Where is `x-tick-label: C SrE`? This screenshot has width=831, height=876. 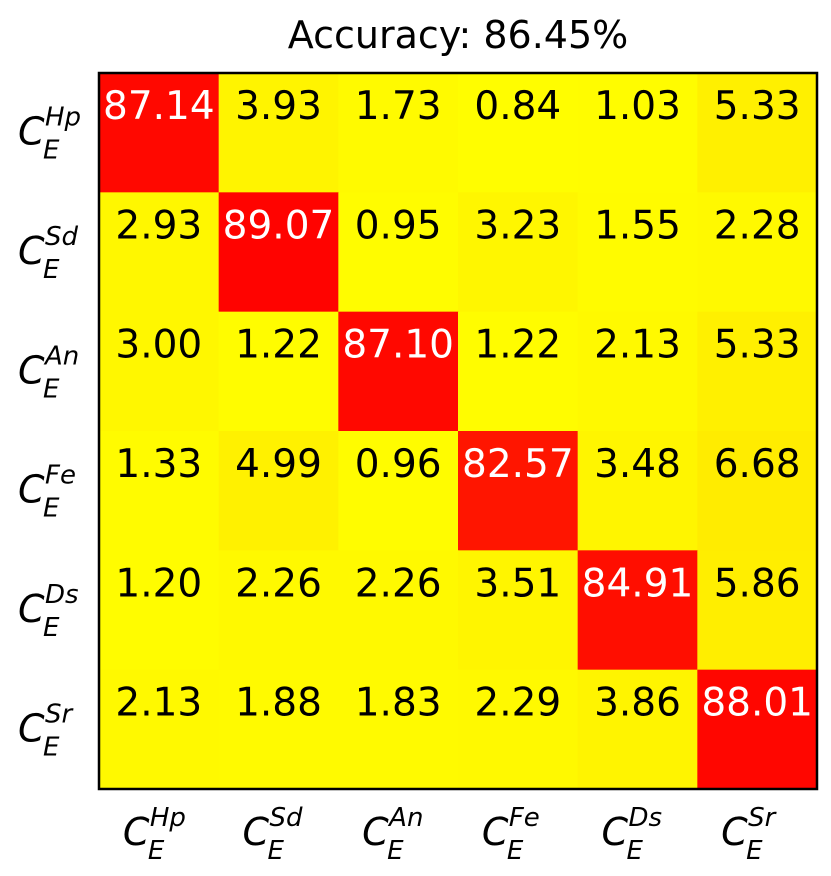 x-tick-label: C SrE is located at coordinates (749, 834).